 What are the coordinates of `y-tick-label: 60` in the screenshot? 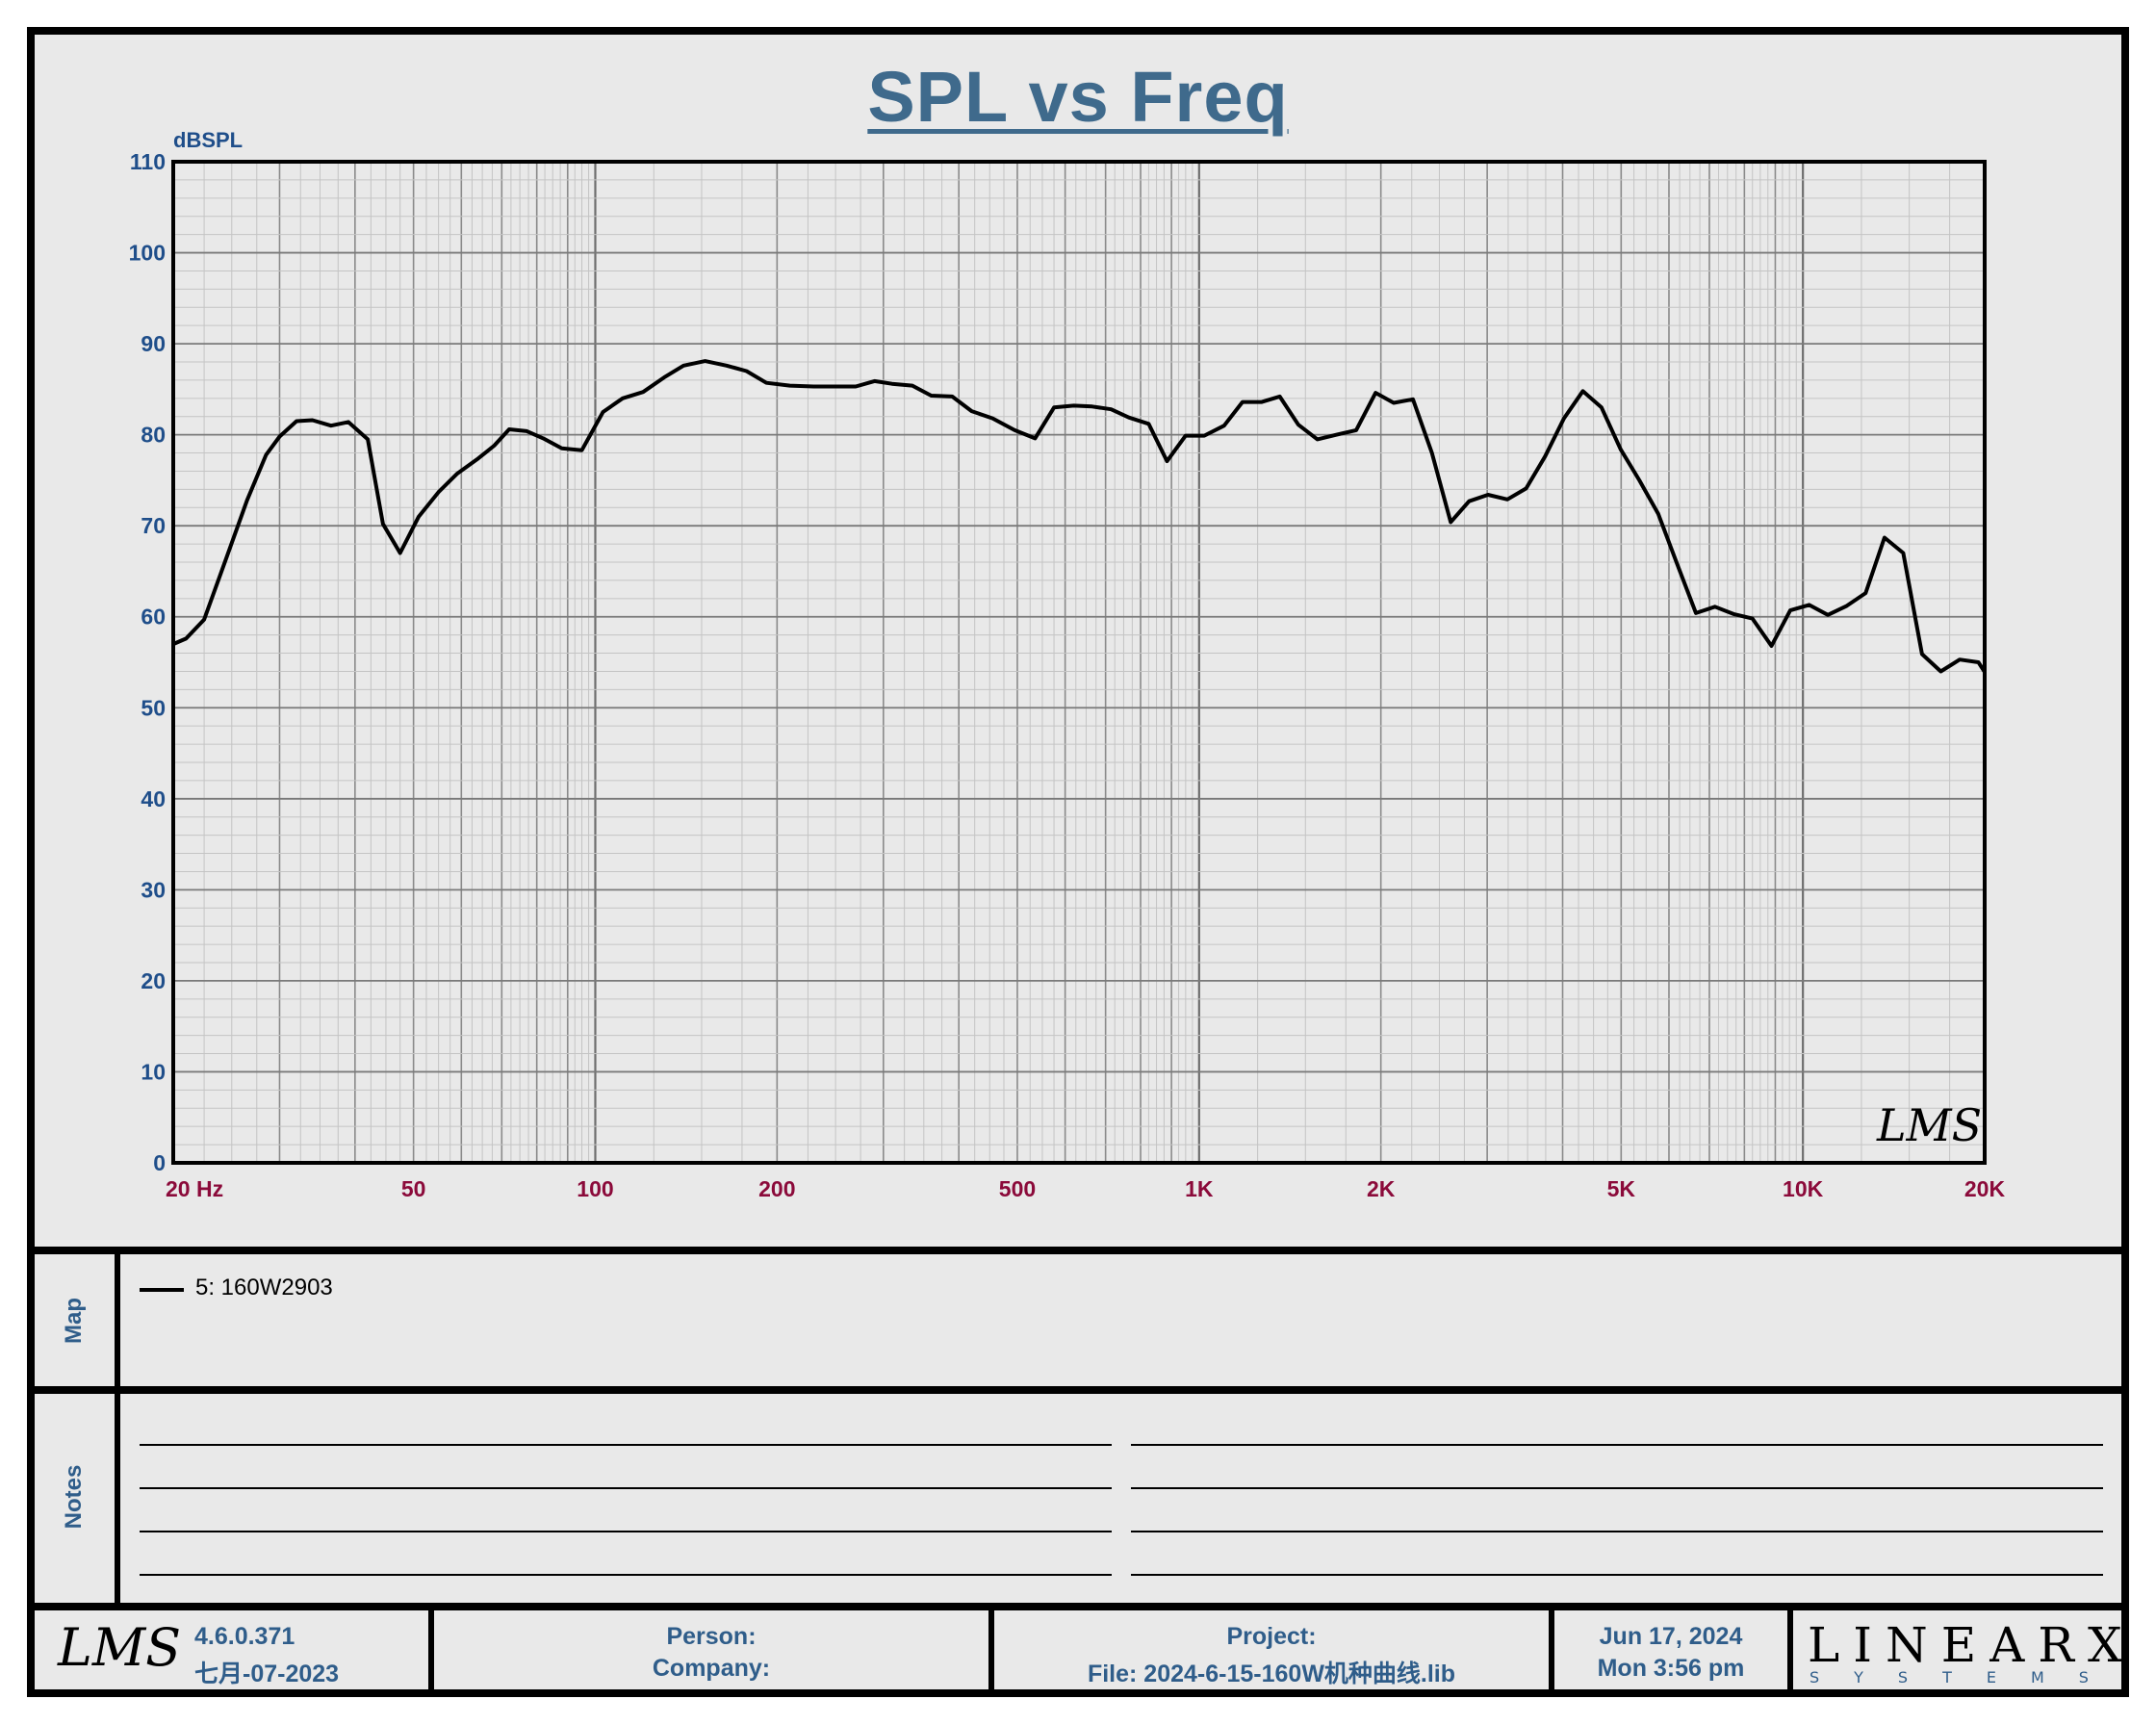 It's located at (153, 617).